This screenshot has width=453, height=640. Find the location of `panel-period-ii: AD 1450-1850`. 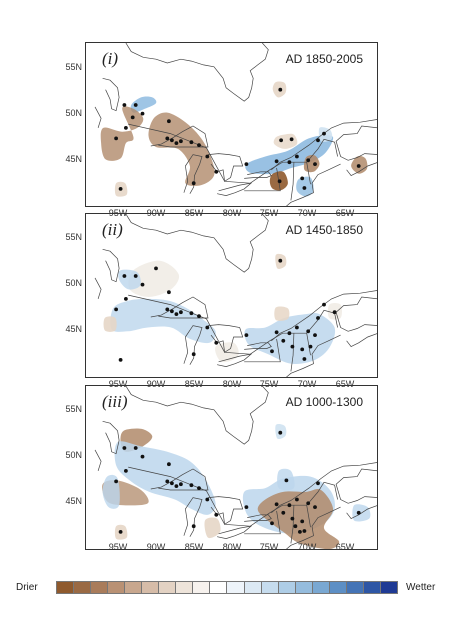

panel-period-ii: AD 1450-1850 is located at coordinates (324, 230).